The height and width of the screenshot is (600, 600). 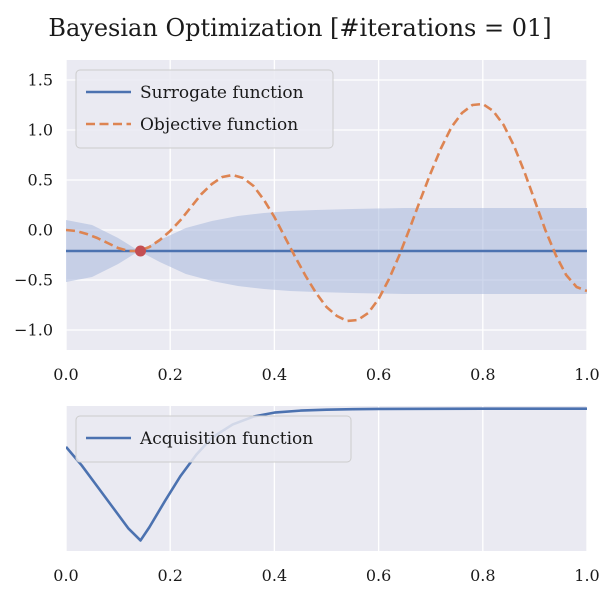 I want to click on legend-label: Surrogate function, so click(x=222, y=93).